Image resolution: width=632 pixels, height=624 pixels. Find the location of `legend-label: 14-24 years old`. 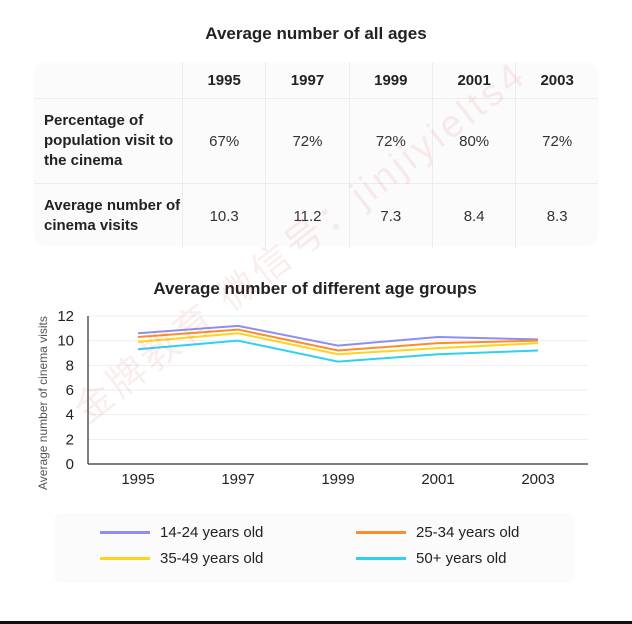

legend-label: 14-24 years old is located at coordinates (212, 532).